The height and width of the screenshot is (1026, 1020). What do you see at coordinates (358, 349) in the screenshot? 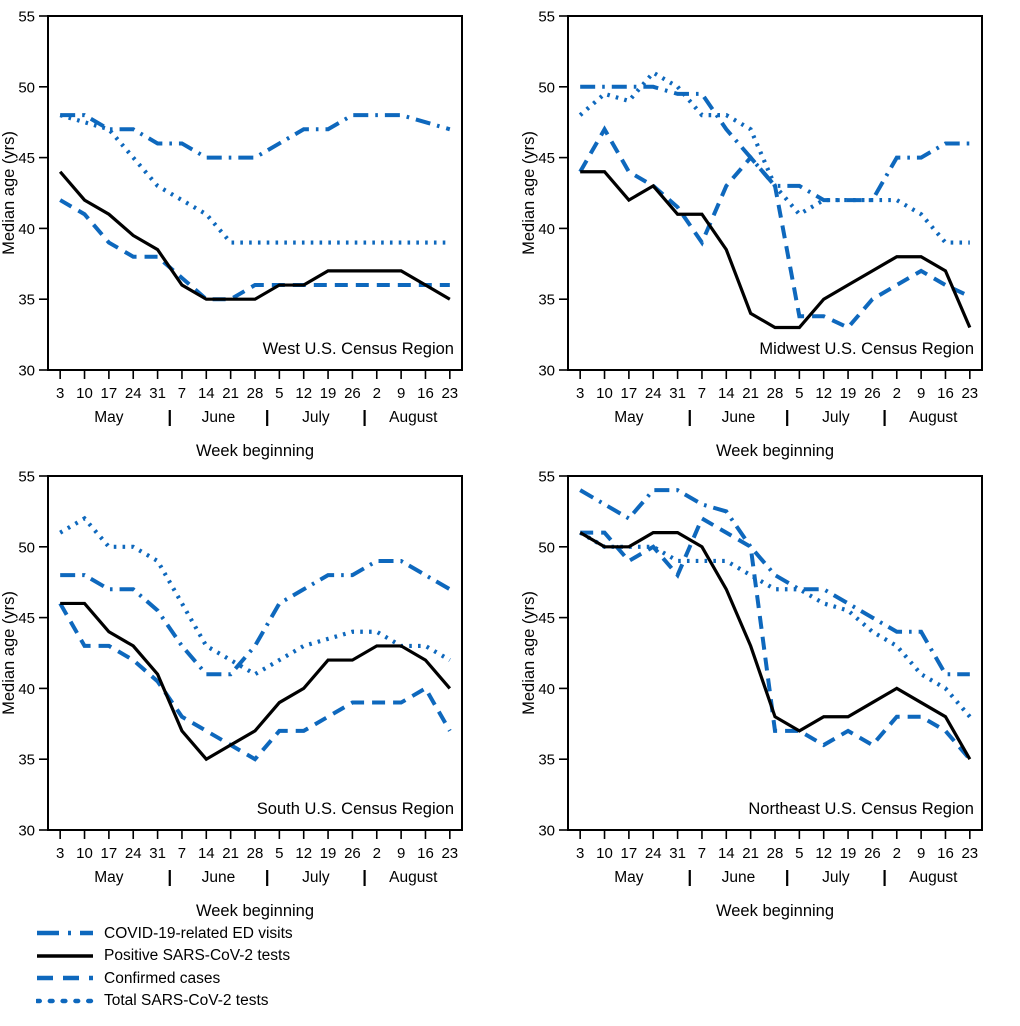
I see `panel-title: West U.S. Census Region` at bounding box center [358, 349].